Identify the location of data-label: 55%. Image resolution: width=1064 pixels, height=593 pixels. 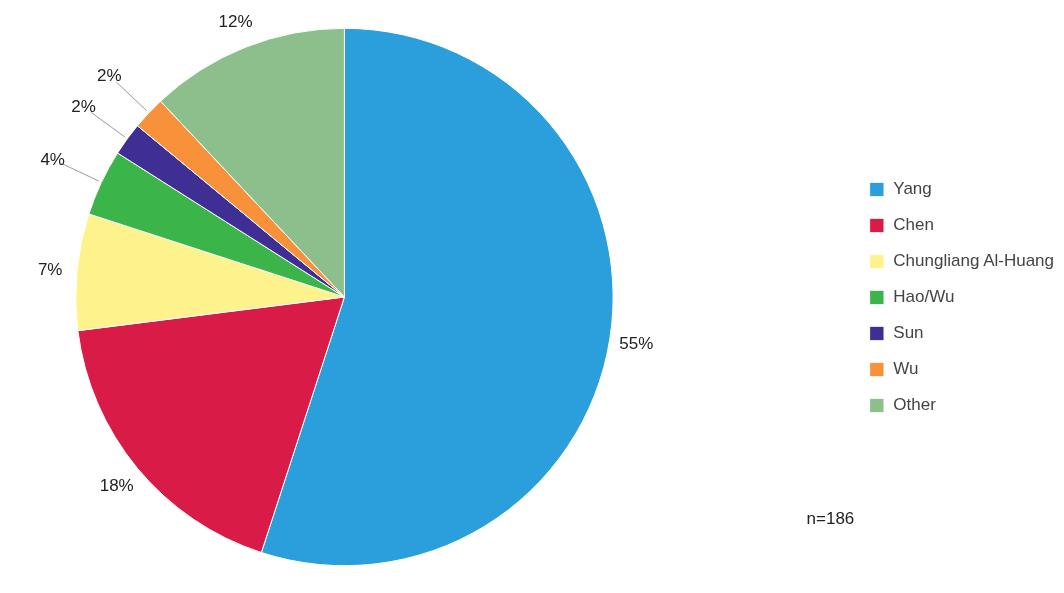
(636, 343).